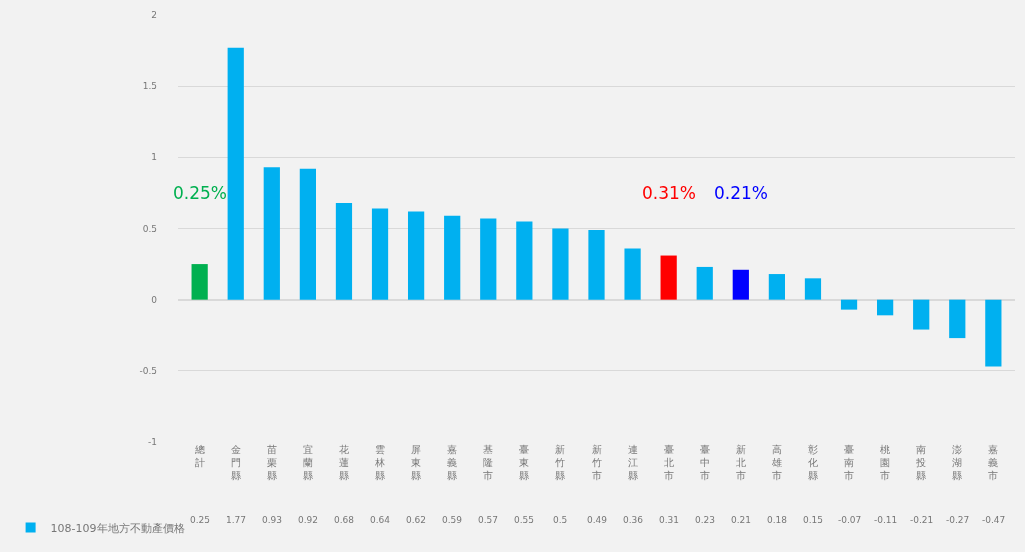  Describe the element at coordinates (849, 462) in the screenshot. I see `x-tick-label: 臺南市` at that location.